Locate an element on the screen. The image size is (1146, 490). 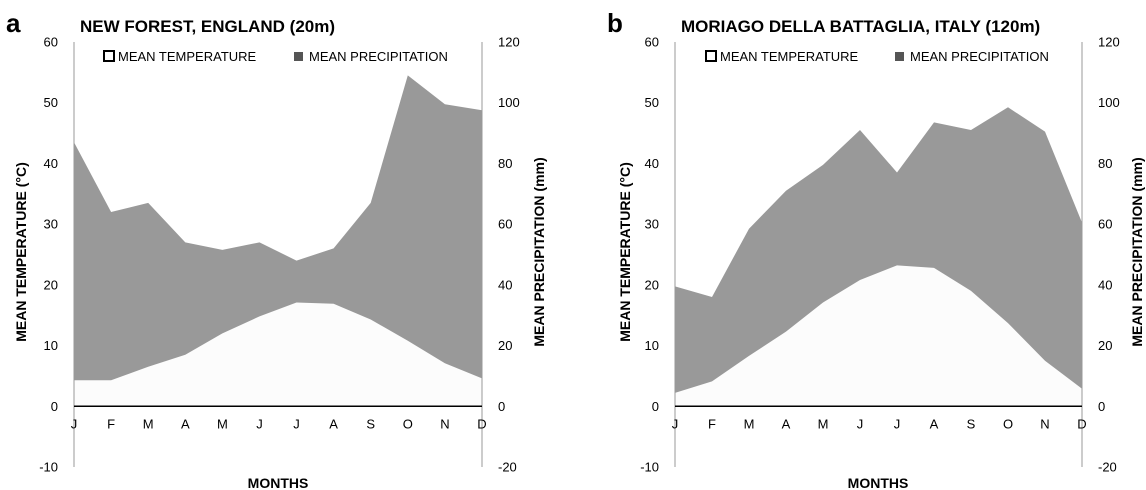
panel-letter: b is located at coordinates (615, 23).